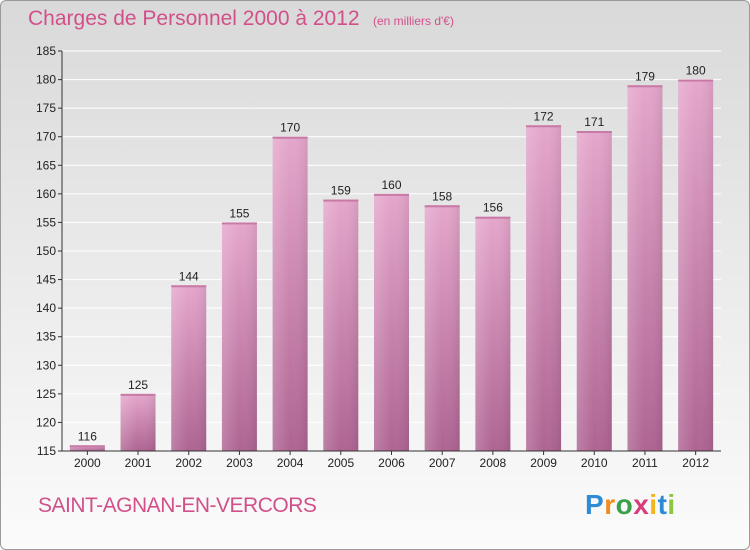 Image resolution: width=750 pixels, height=550 pixels. What do you see at coordinates (46, 51) in the screenshot?
I see `y-tick-label: 185` at bounding box center [46, 51].